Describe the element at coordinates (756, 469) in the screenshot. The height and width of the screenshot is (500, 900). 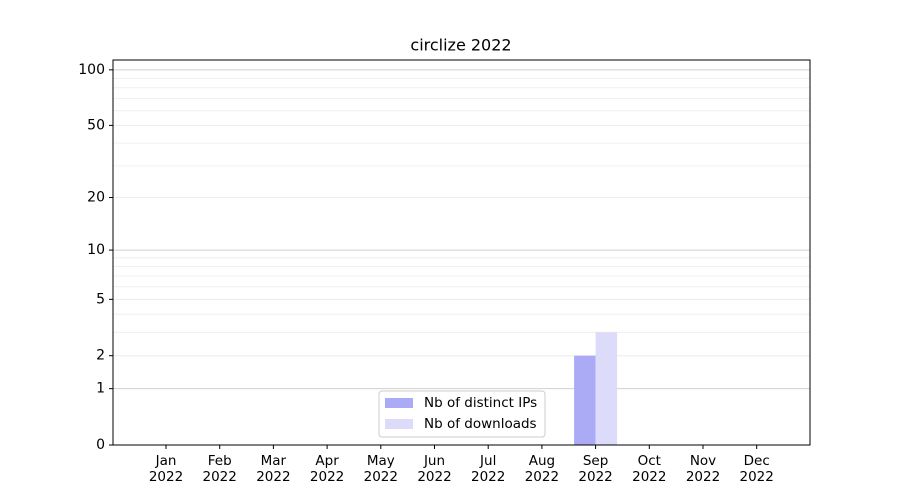
I see `x-tick-label: Dec 2022` at that location.